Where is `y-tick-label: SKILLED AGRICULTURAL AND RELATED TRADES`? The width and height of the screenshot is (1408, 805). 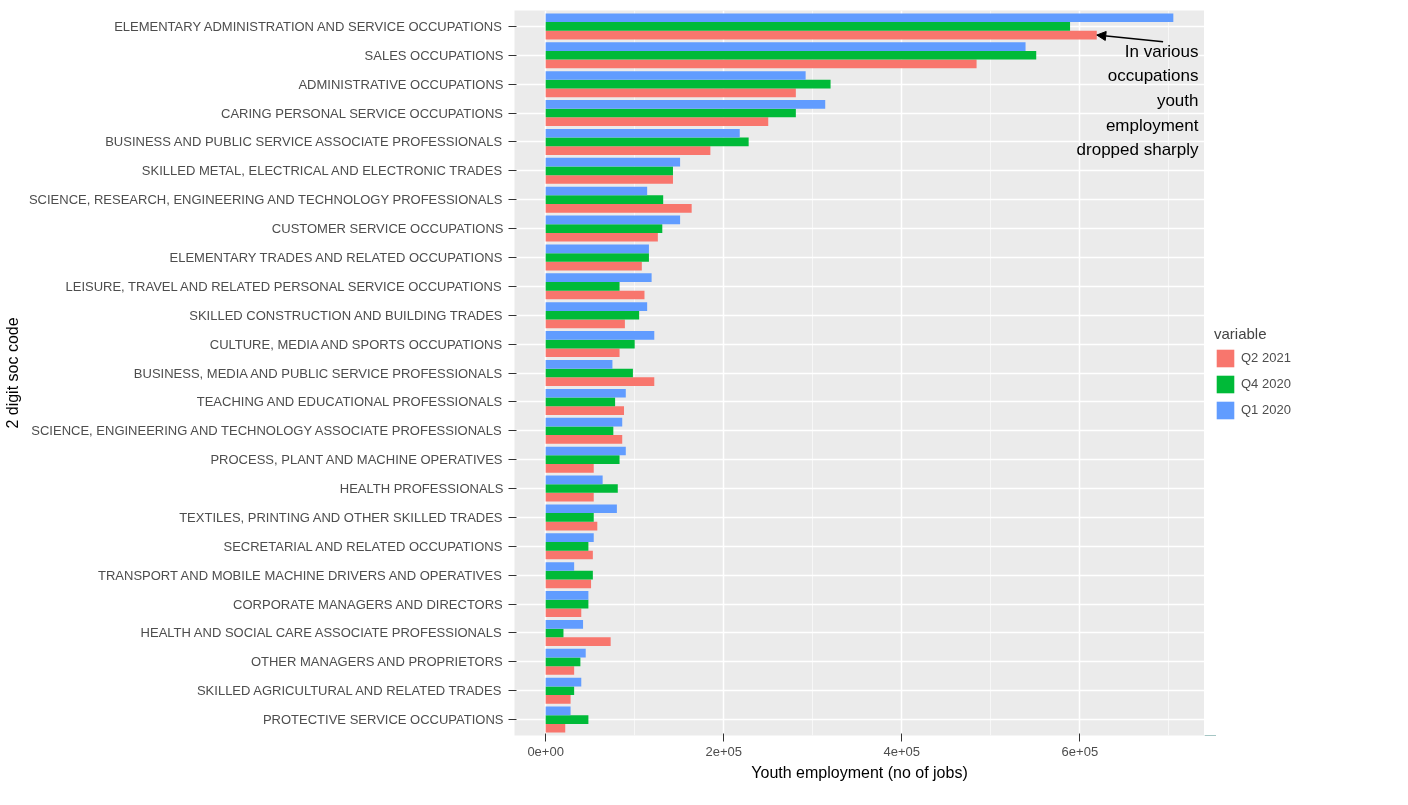 y-tick-label: SKILLED AGRICULTURAL AND RELATED TRADES is located at coordinates (349, 691).